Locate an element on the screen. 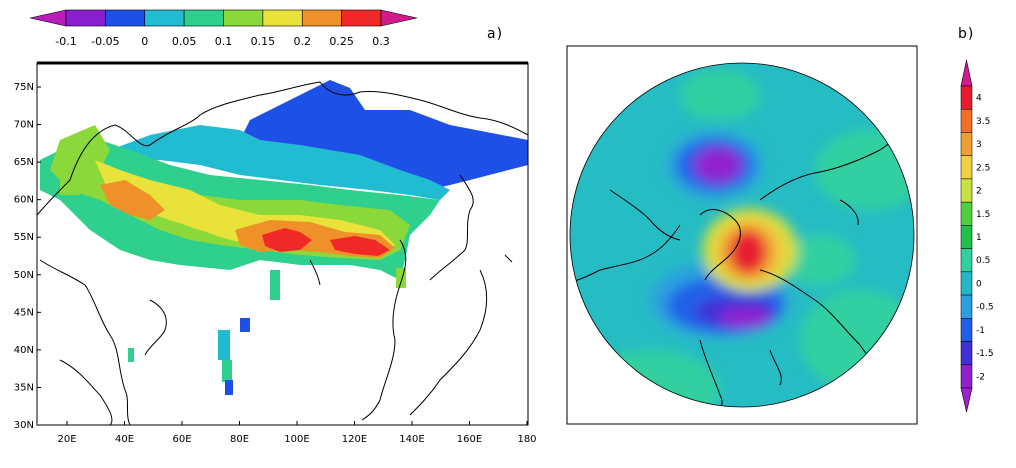 The height and width of the screenshot is (468, 1016). lat-label: 75N is located at coordinates (24, 87).